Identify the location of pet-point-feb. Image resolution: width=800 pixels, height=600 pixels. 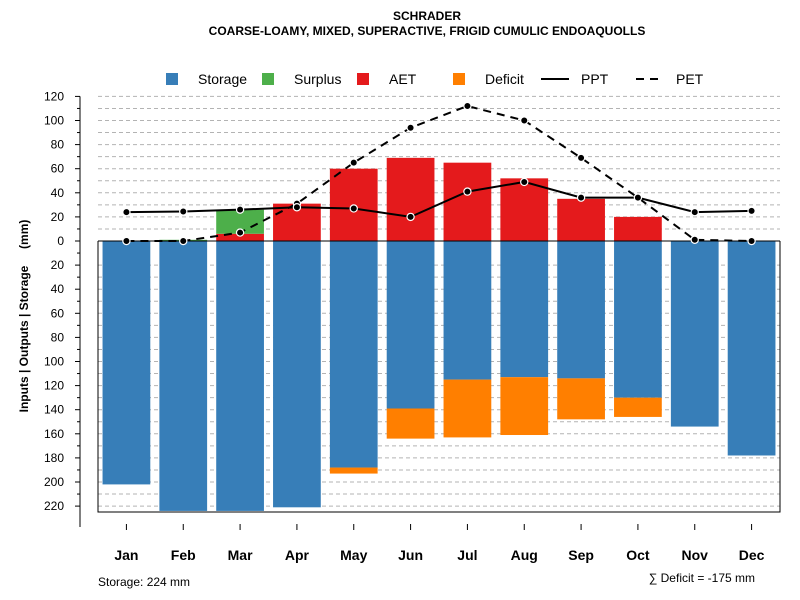
(183, 241).